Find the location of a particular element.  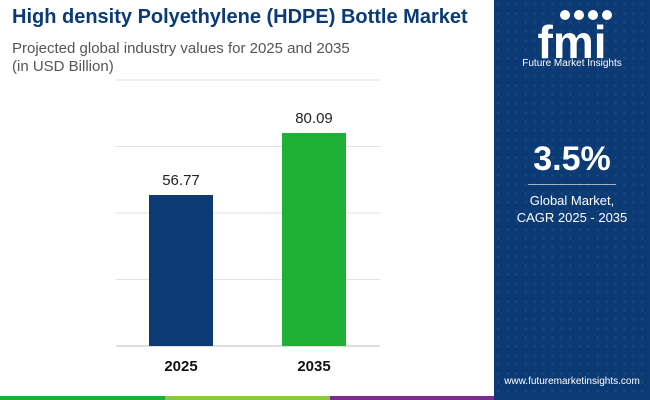

subtitle-line-2: (in USD Billion) is located at coordinates (63, 66).